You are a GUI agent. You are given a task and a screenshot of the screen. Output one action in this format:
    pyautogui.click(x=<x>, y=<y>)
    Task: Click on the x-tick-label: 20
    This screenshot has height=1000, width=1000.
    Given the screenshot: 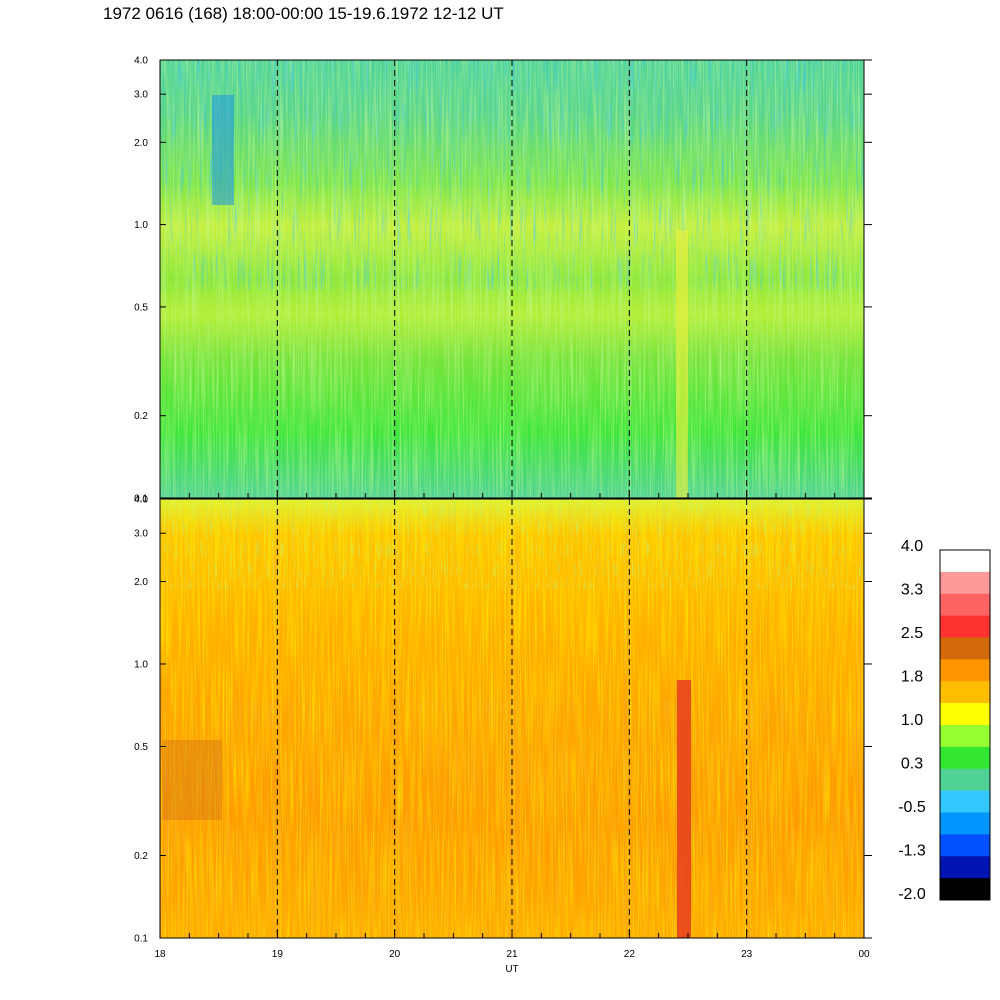 What is the action you would take?
    pyautogui.click(x=395, y=954)
    